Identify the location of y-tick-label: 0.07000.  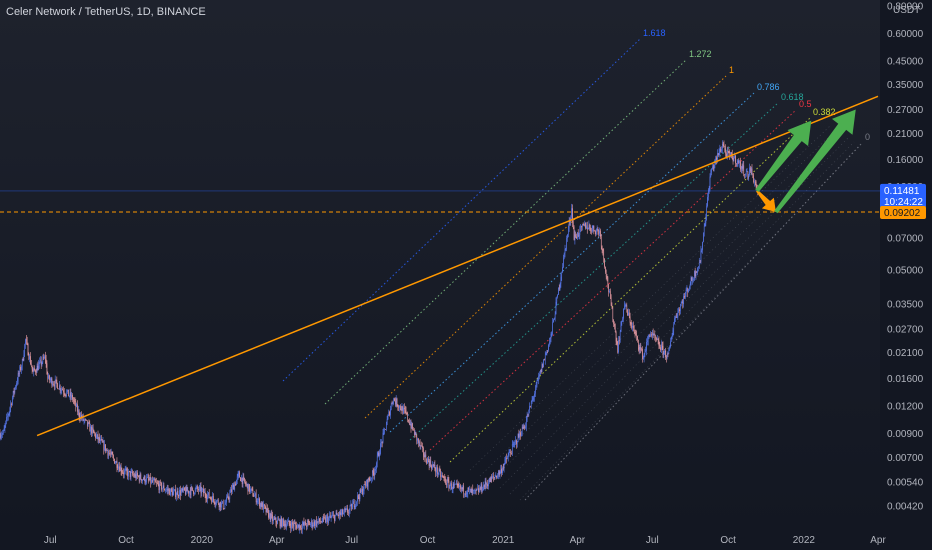
(905, 239).